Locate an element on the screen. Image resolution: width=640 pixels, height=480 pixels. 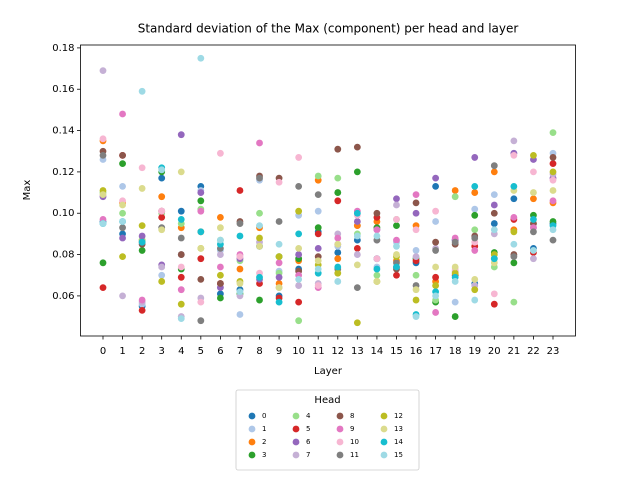
x-tick-label: 10 is located at coordinates (298, 351).